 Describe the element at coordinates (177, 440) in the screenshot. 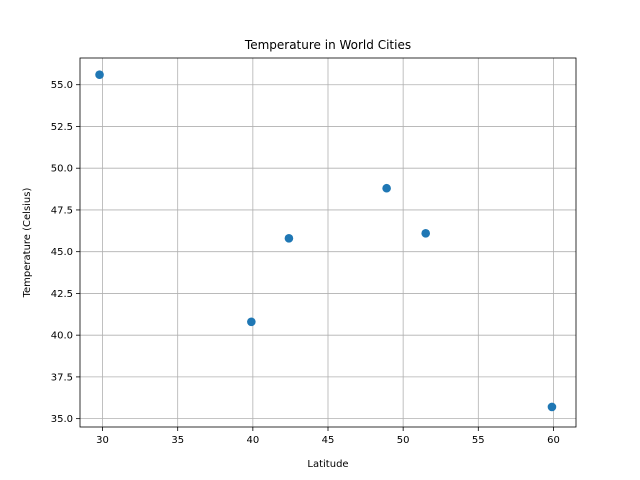

I see `x-tick-label: 35` at that location.